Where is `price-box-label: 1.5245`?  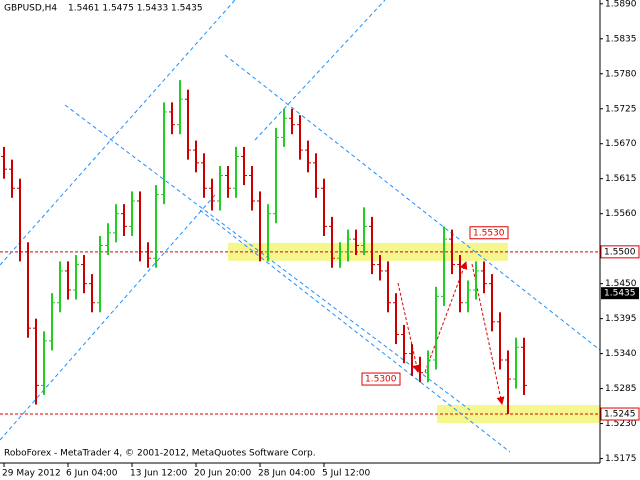
price-box-label: 1.5245 is located at coordinates (620, 415).